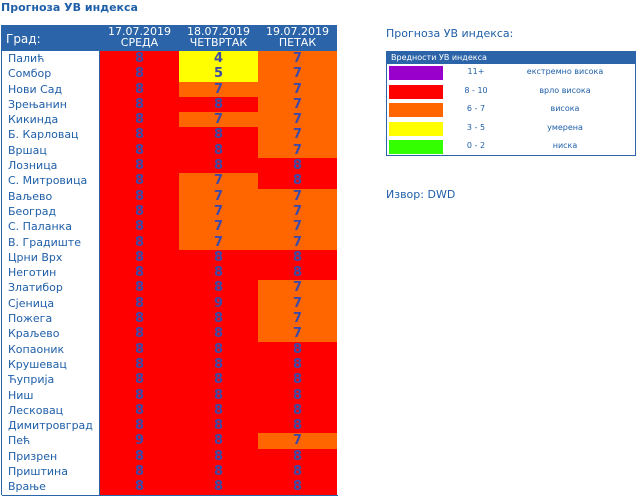  I want to click on table-row: В. Градиште 8 7 7, so click(169, 242).